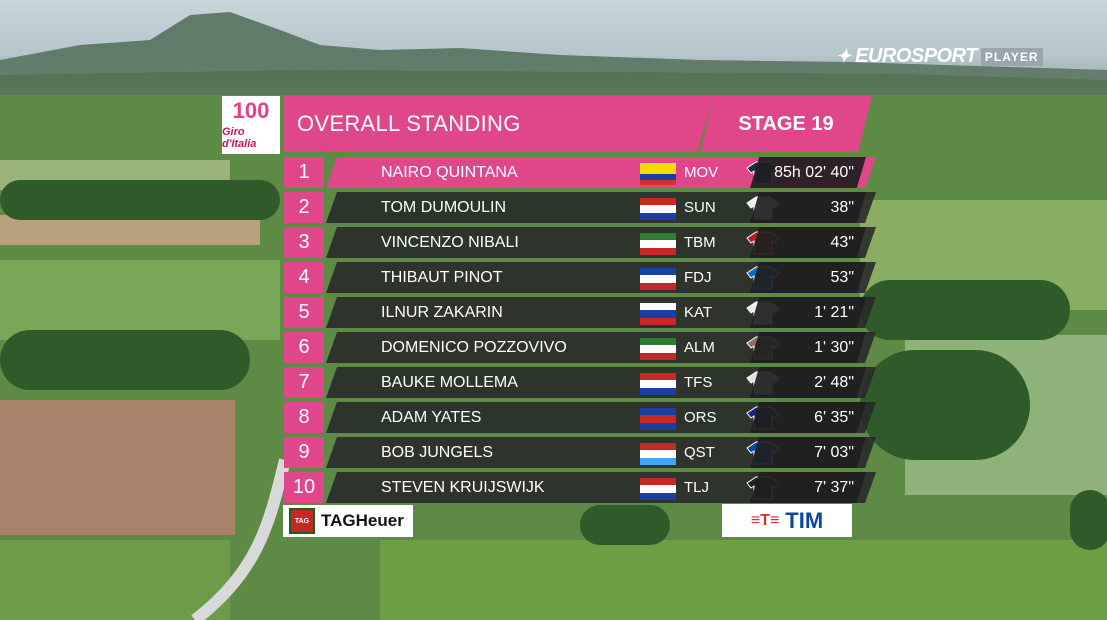 The height and width of the screenshot is (620, 1107). What do you see at coordinates (499, 124) in the screenshot?
I see `standings-title-banner: OVERALL STANDING` at bounding box center [499, 124].